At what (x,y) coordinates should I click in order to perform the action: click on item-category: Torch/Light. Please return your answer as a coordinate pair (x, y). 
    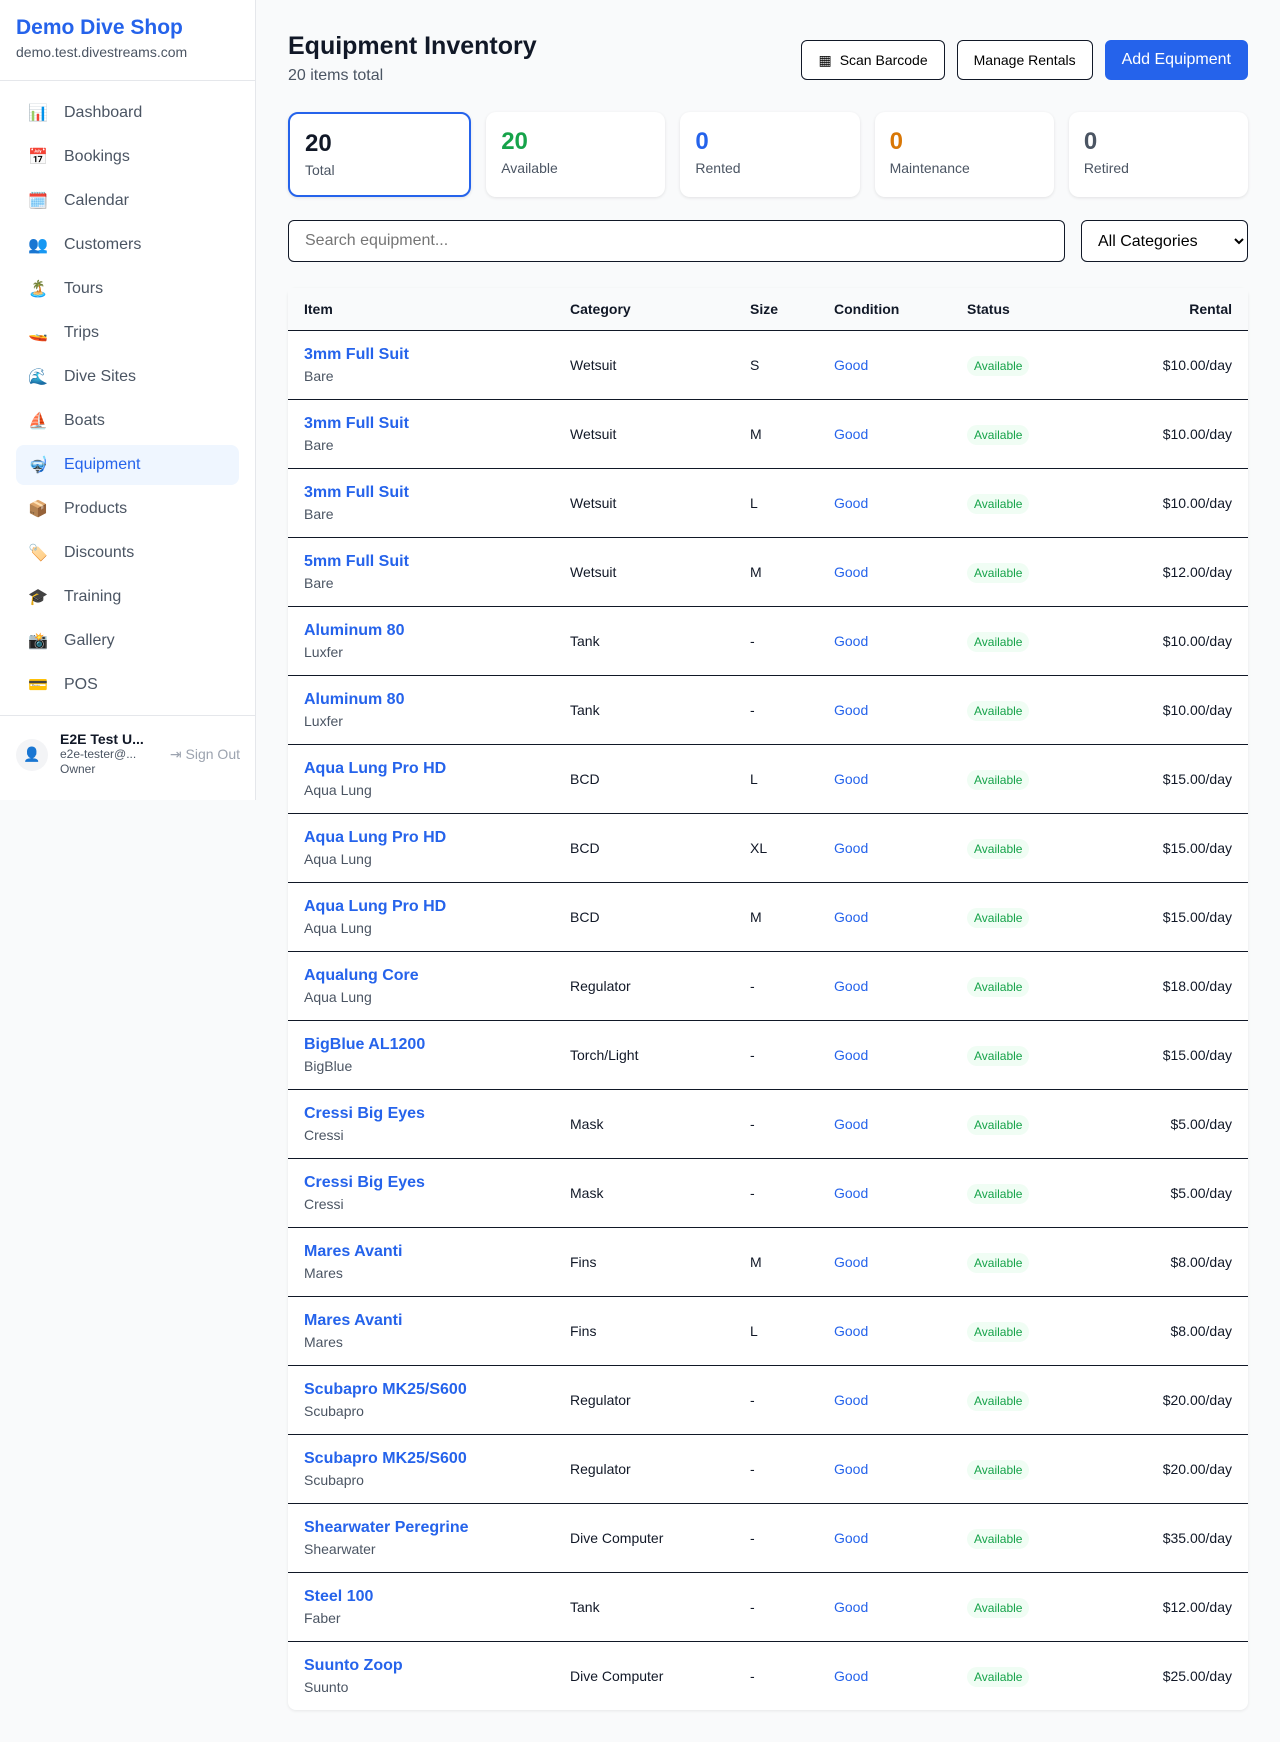
    Looking at the image, I should click on (644, 1055).